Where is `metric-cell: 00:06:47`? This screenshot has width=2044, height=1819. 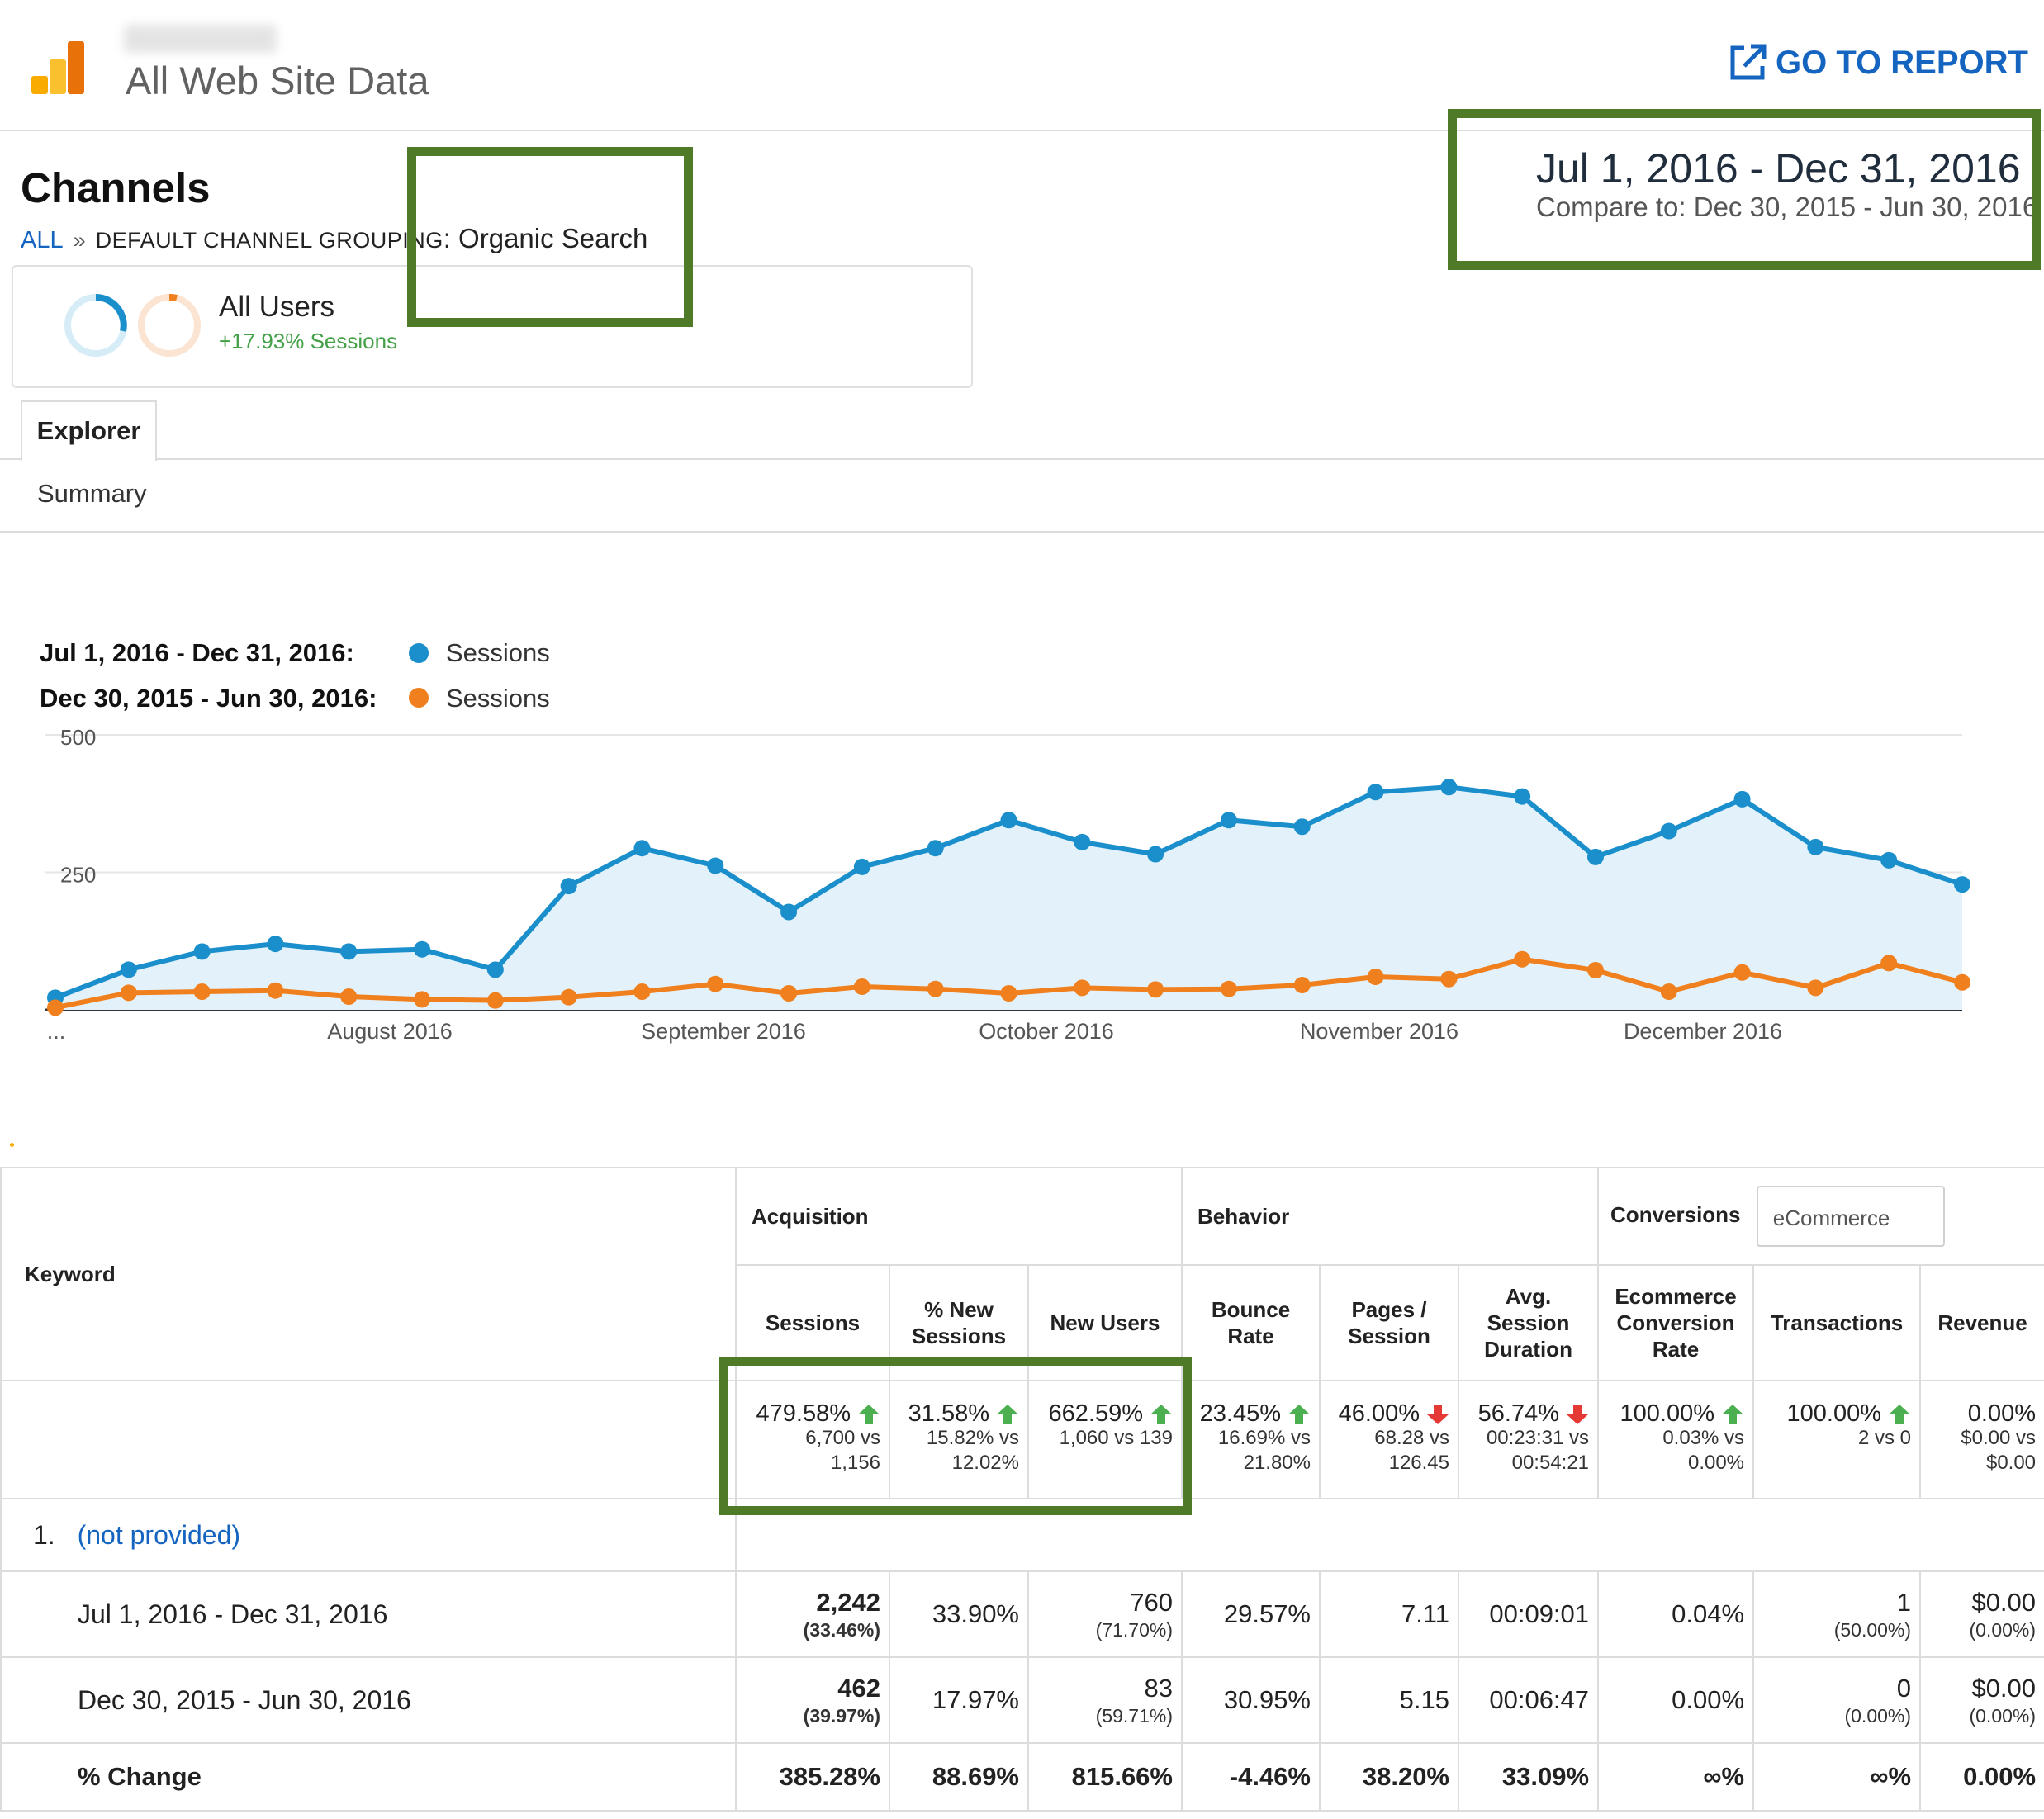
metric-cell: 00:06:47 is located at coordinates (1528, 1700).